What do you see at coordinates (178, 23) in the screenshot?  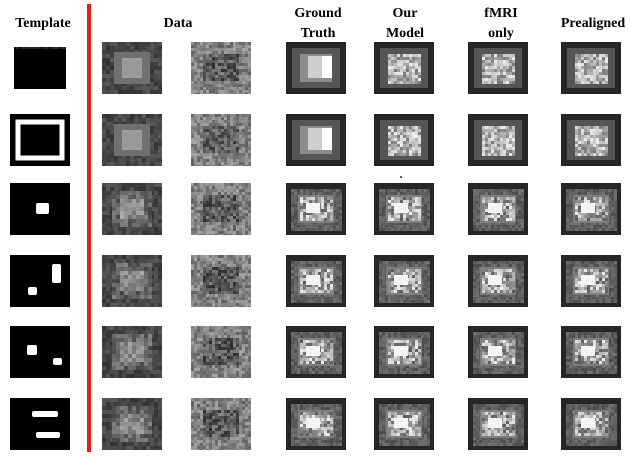 I see `header-data: Data` at bounding box center [178, 23].